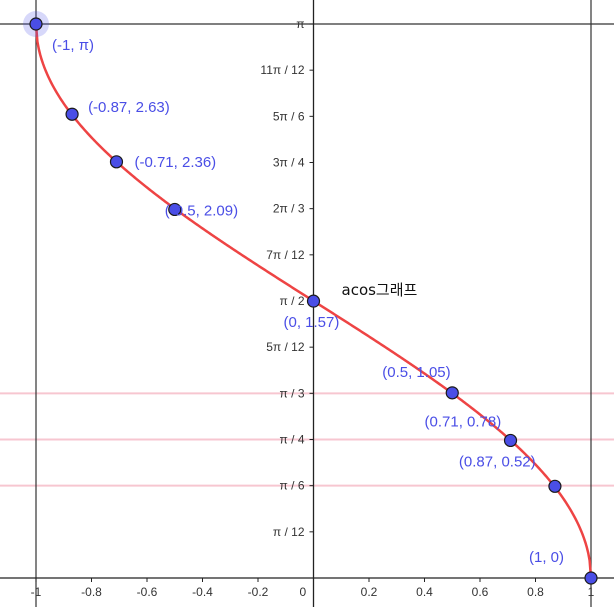 This screenshot has width=614, height=607. Describe the element at coordinates (36, 592) in the screenshot. I see `x-tick-label-0: -1` at that location.